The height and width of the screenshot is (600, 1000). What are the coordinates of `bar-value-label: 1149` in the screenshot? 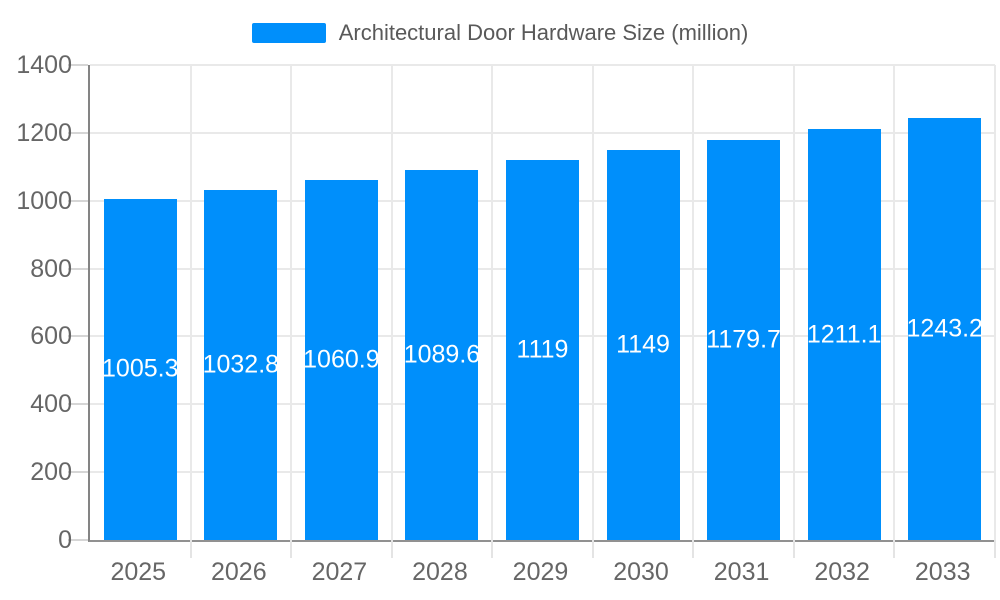 It's located at (643, 344).